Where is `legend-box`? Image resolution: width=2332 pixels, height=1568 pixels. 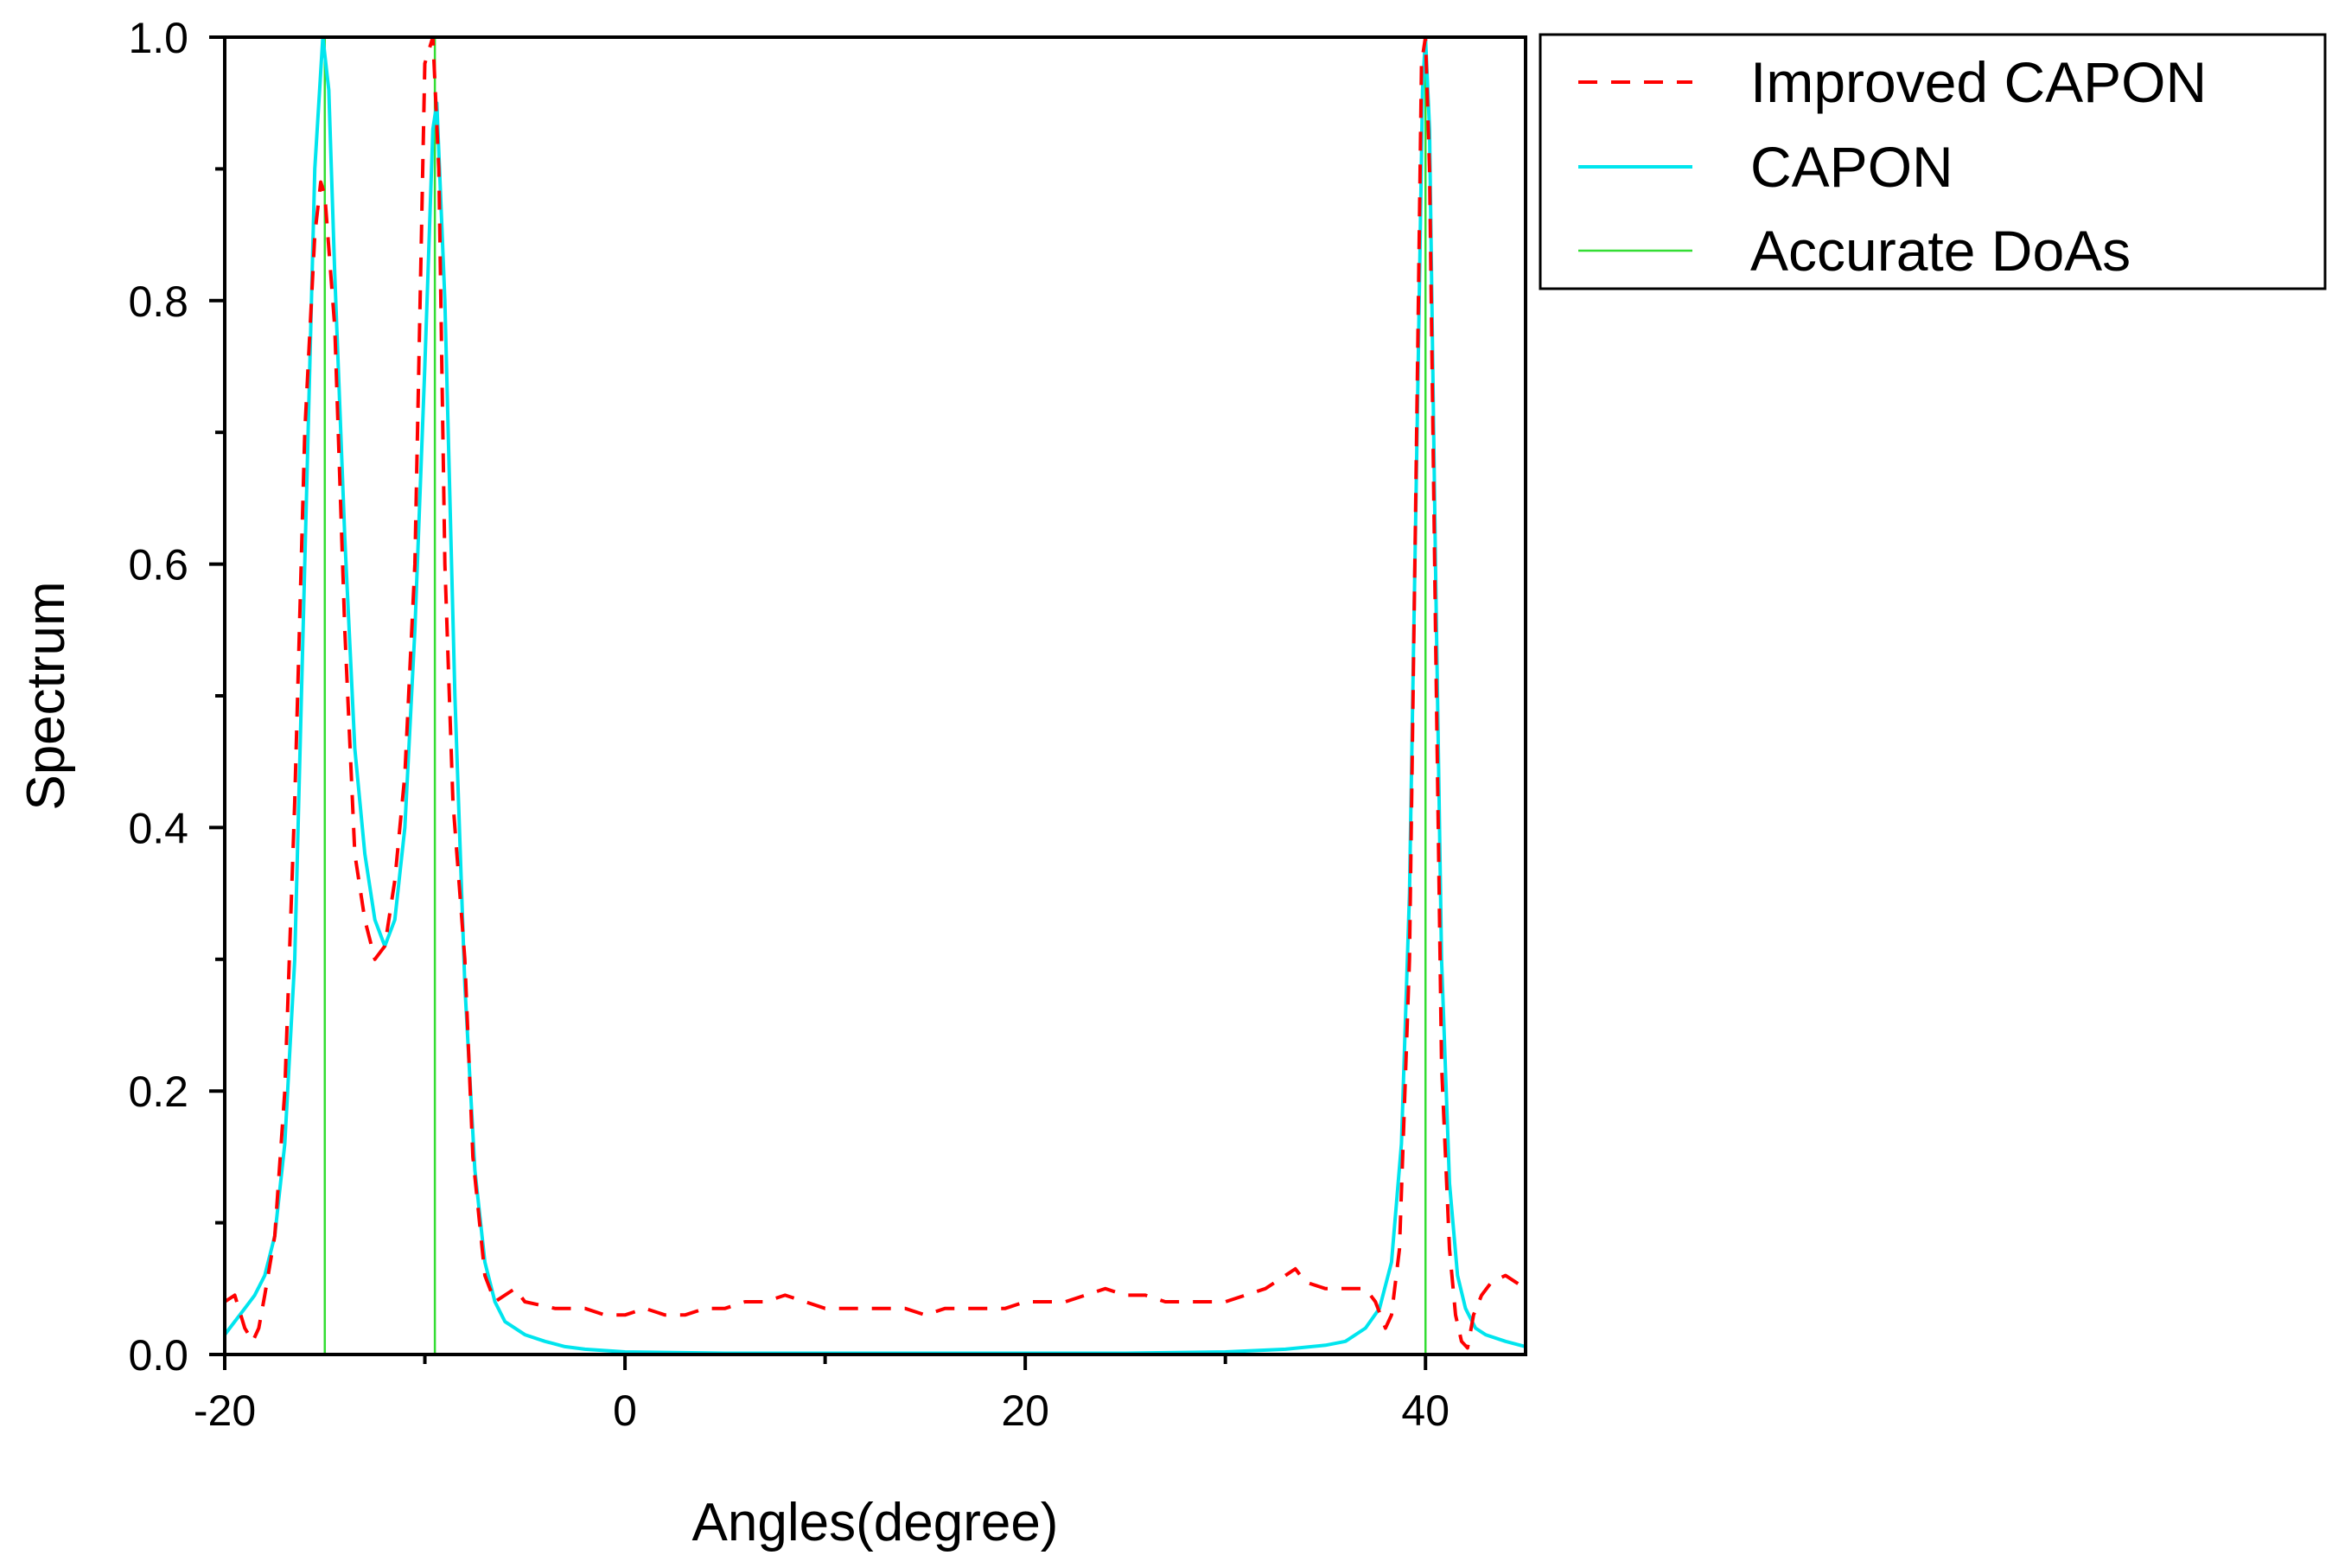 legend-box is located at coordinates (1933, 162).